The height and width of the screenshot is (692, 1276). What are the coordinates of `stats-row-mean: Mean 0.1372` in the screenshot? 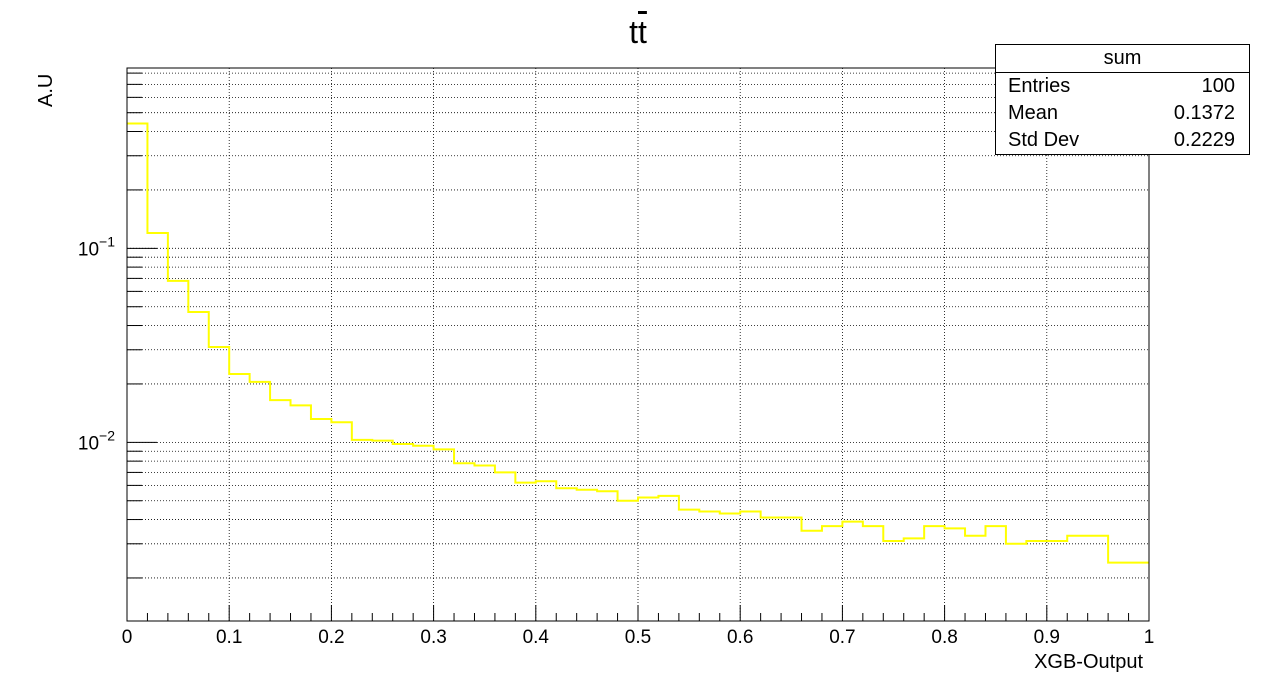 It's located at (1122, 113).